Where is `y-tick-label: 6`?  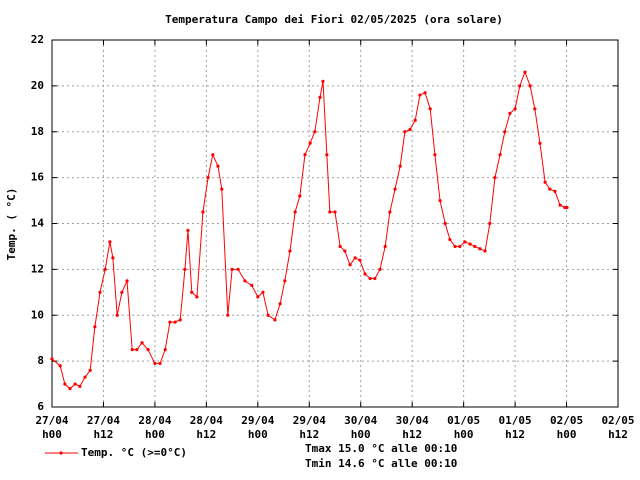 y-tick-label: 6 is located at coordinates (40, 406).